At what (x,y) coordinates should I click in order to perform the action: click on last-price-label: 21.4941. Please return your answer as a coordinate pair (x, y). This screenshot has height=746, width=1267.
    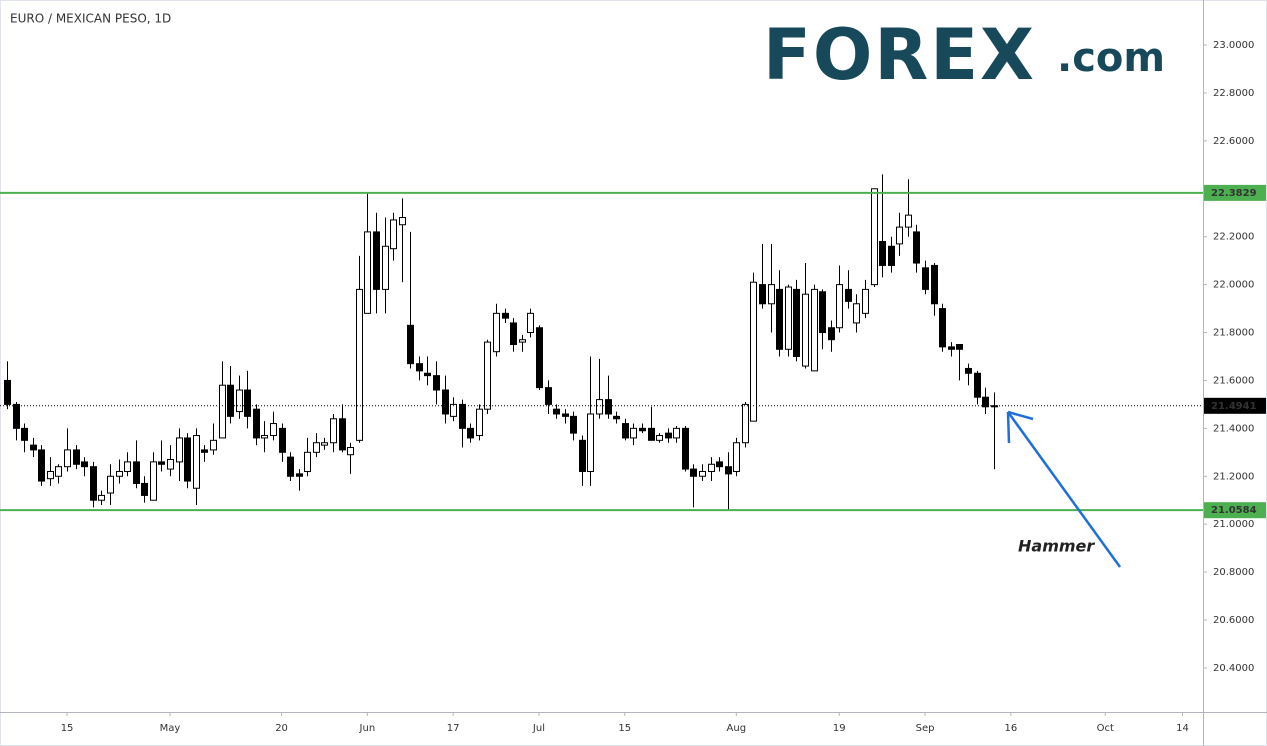
    Looking at the image, I should click on (1234, 406).